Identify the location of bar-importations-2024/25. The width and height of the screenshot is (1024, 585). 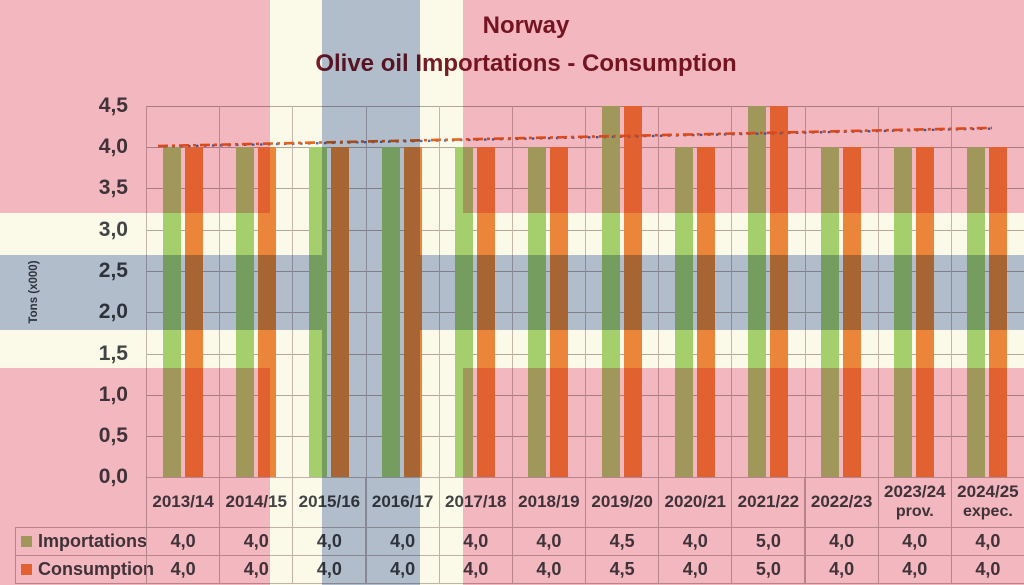
(976, 312).